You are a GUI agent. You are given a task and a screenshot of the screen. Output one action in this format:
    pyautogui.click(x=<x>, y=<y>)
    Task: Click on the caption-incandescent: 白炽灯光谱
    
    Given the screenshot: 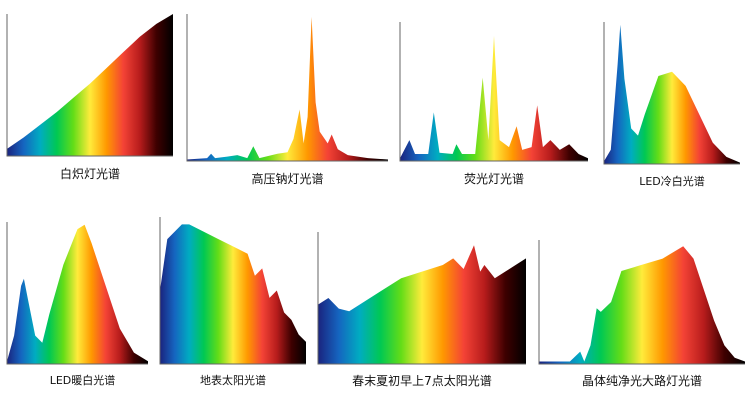 What is the action you would take?
    pyautogui.click(x=89, y=174)
    